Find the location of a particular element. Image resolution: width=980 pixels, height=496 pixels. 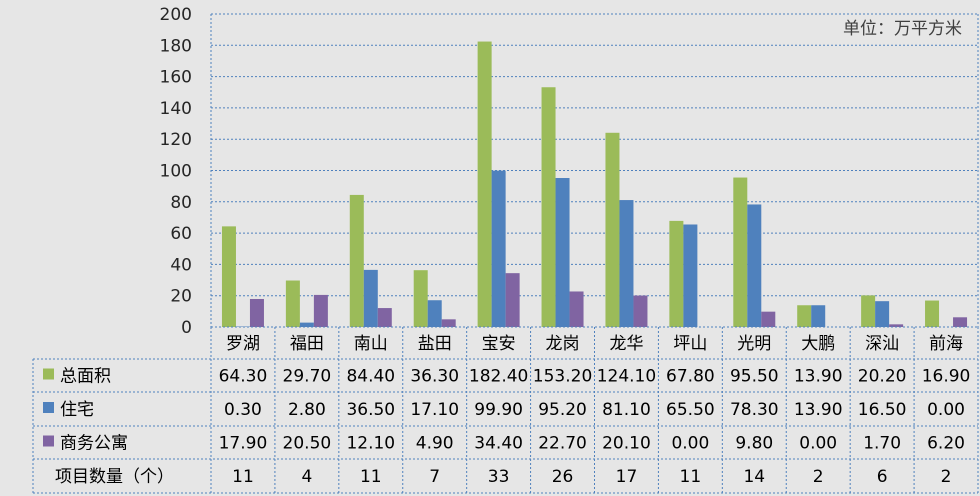

bar-商务公寓-盐田 is located at coordinates (448, 323).